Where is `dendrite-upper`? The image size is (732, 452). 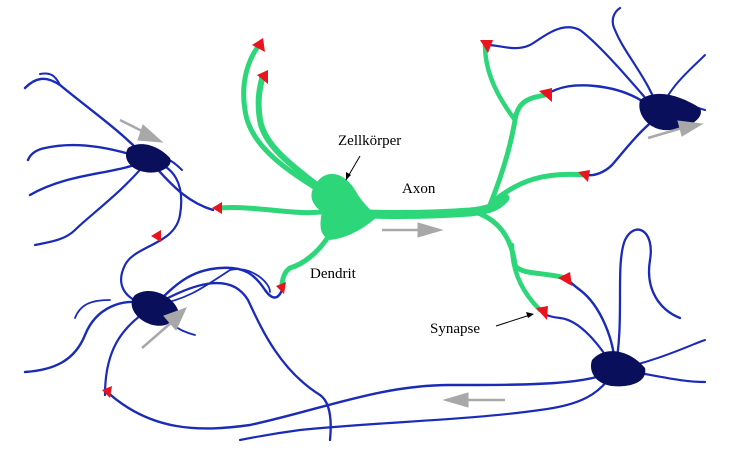 dendrite-upper is located at coordinates (289, 124).